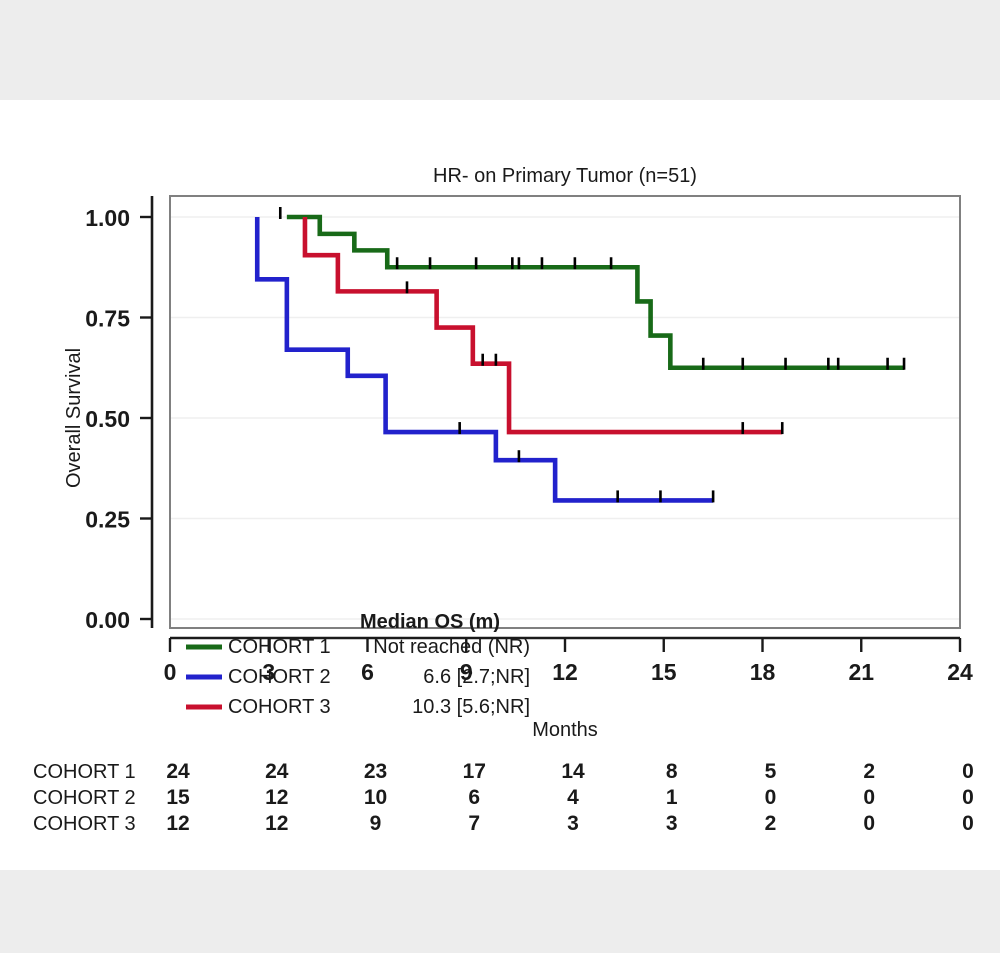 This screenshot has height=953, width=1000. What do you see at coordinates (573, 797) in the screenshot?
I see `risk-value-2-5: 4` at bounding box center [573, 797].